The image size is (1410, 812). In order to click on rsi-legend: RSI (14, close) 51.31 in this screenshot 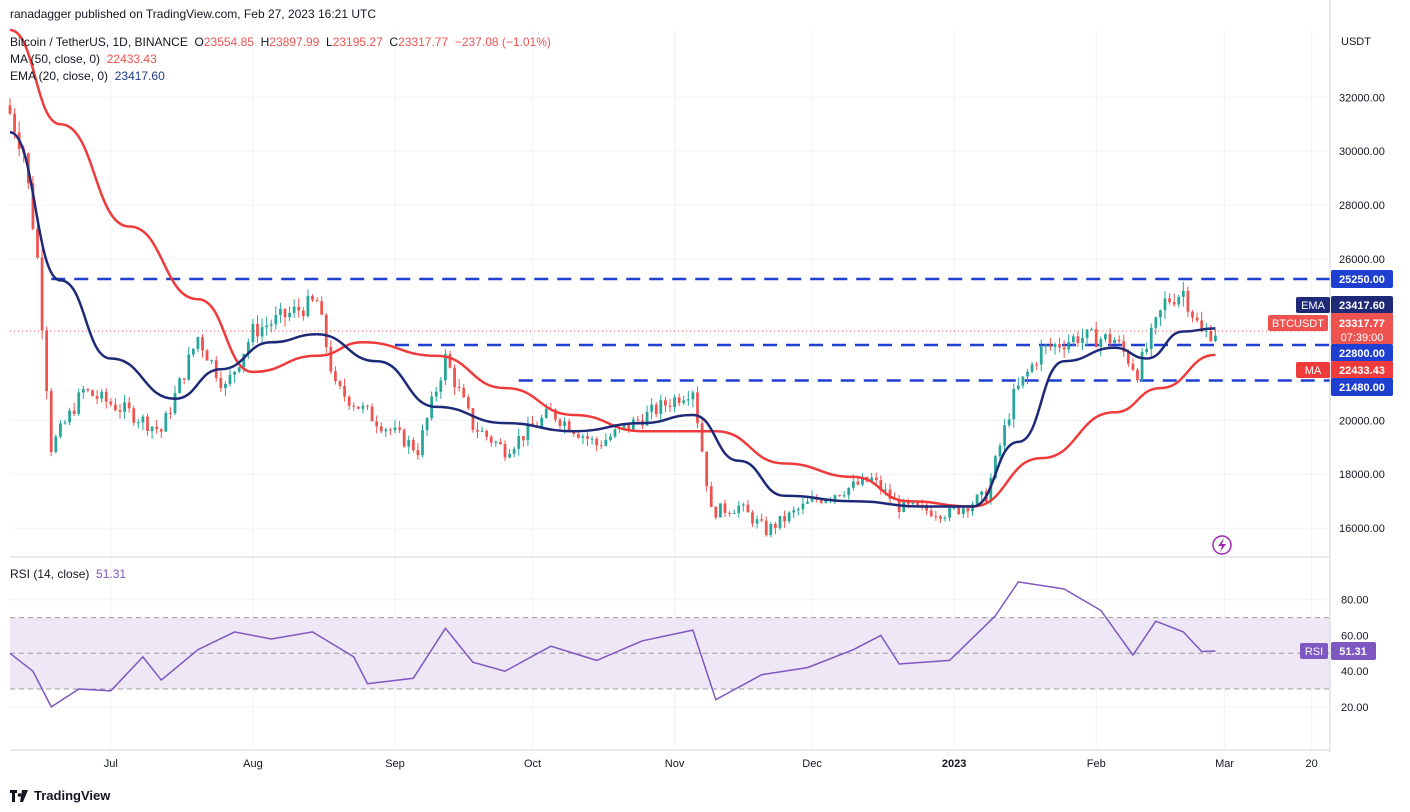, I will do `click(68, 574)`.